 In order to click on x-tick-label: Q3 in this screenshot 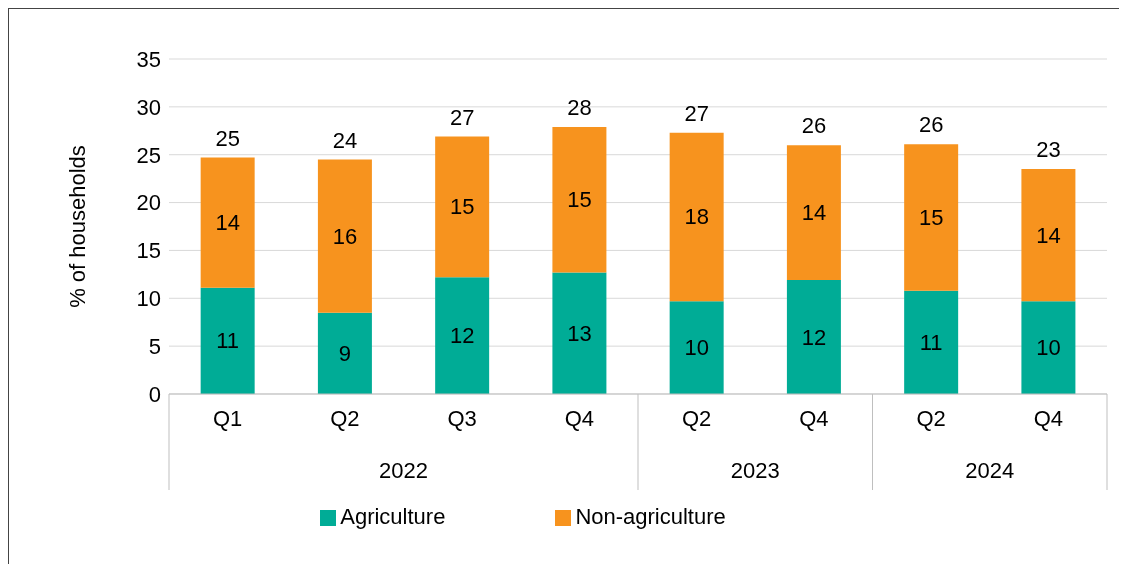, I will do `click(462, 418)`.